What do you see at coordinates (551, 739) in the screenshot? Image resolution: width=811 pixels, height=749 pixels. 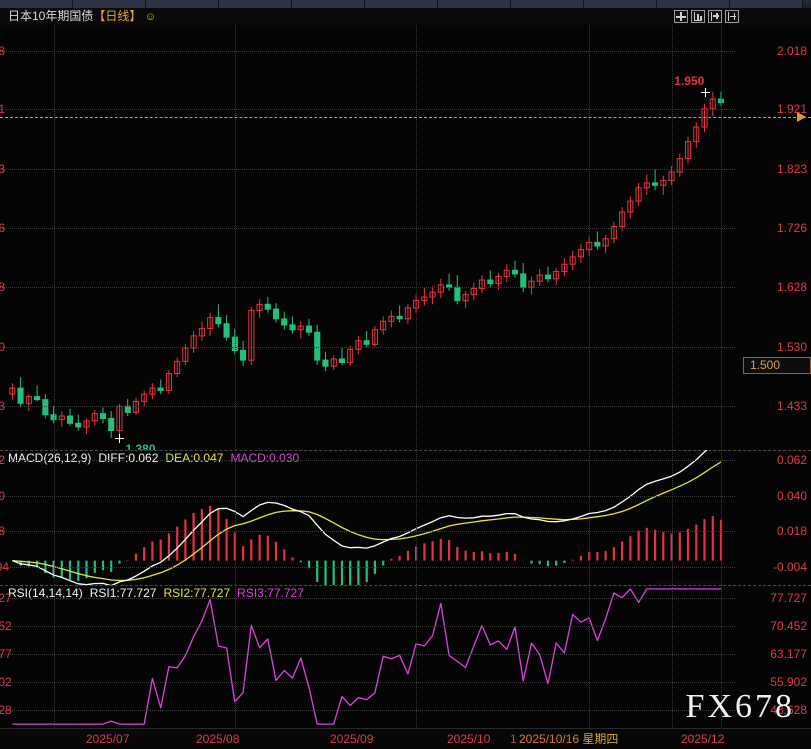 I see `crosshair-date: 2025/10/16` at bounding box center [551, 739].